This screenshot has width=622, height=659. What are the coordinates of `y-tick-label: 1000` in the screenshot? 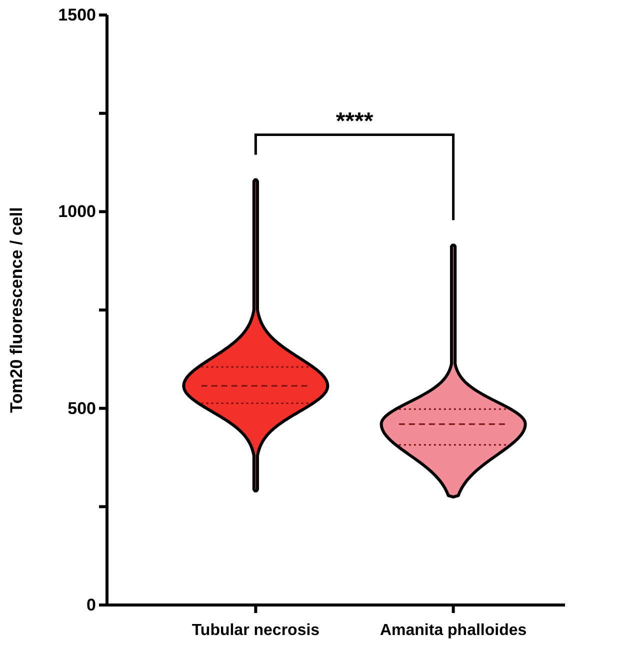 It's located at (77, 212).